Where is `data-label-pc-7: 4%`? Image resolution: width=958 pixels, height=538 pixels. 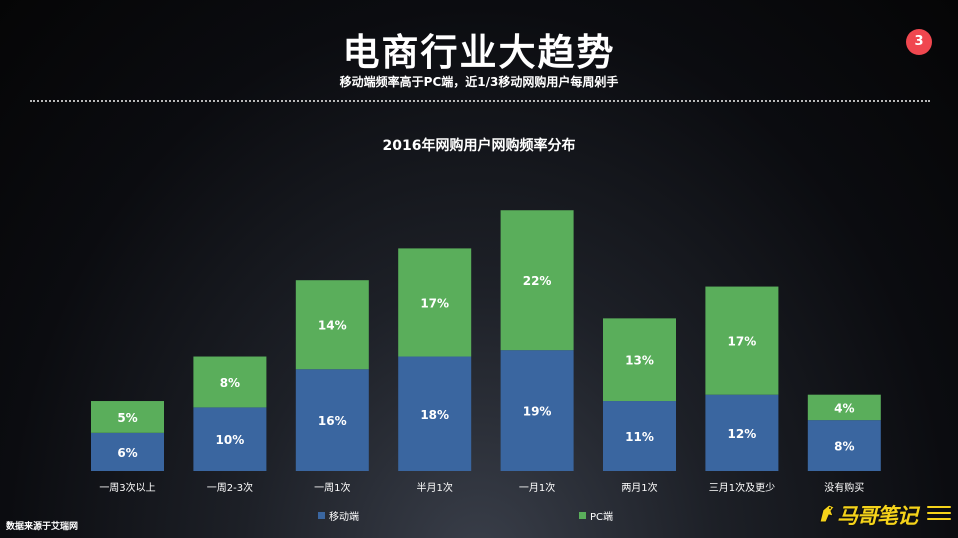
data-label-pc-7: 4% is located at coordinates (844, 408).